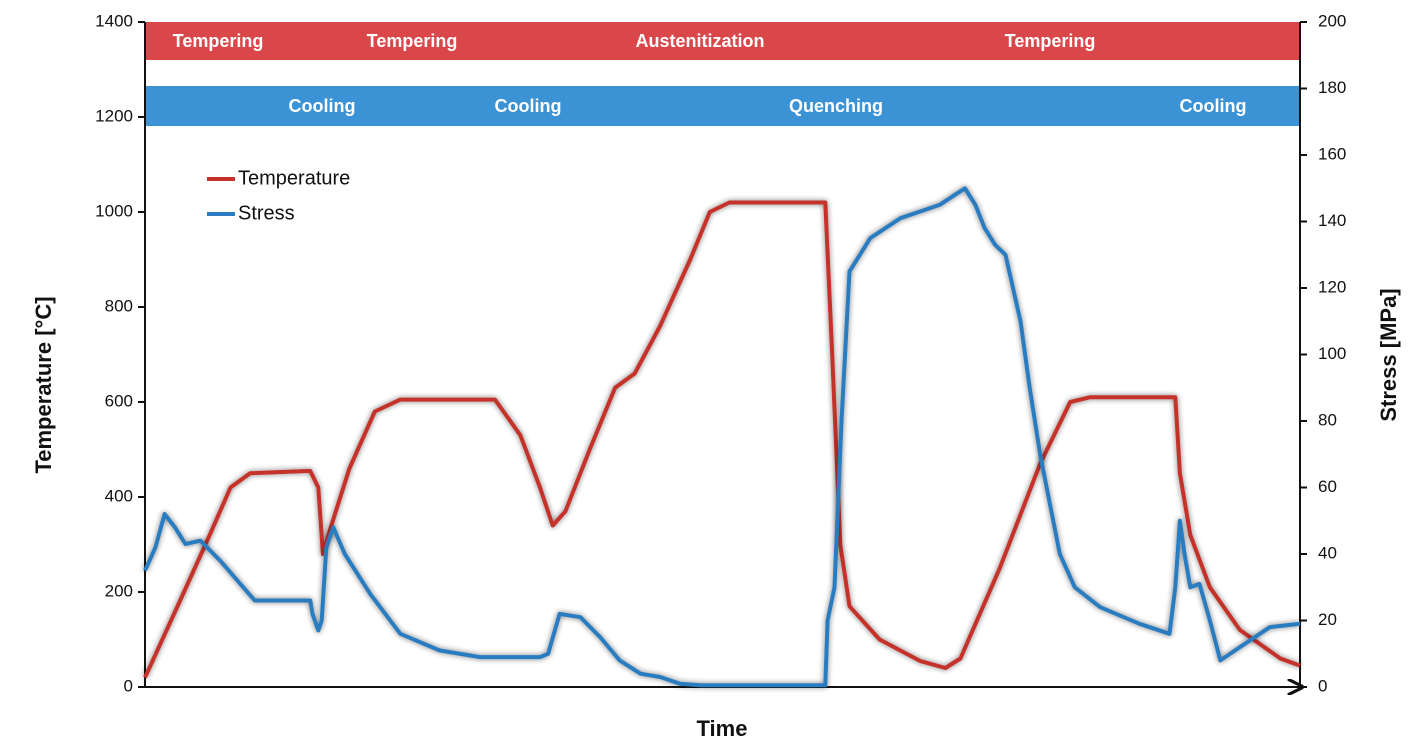  I want to click on y-tick-label: 0, so click(128, 685).